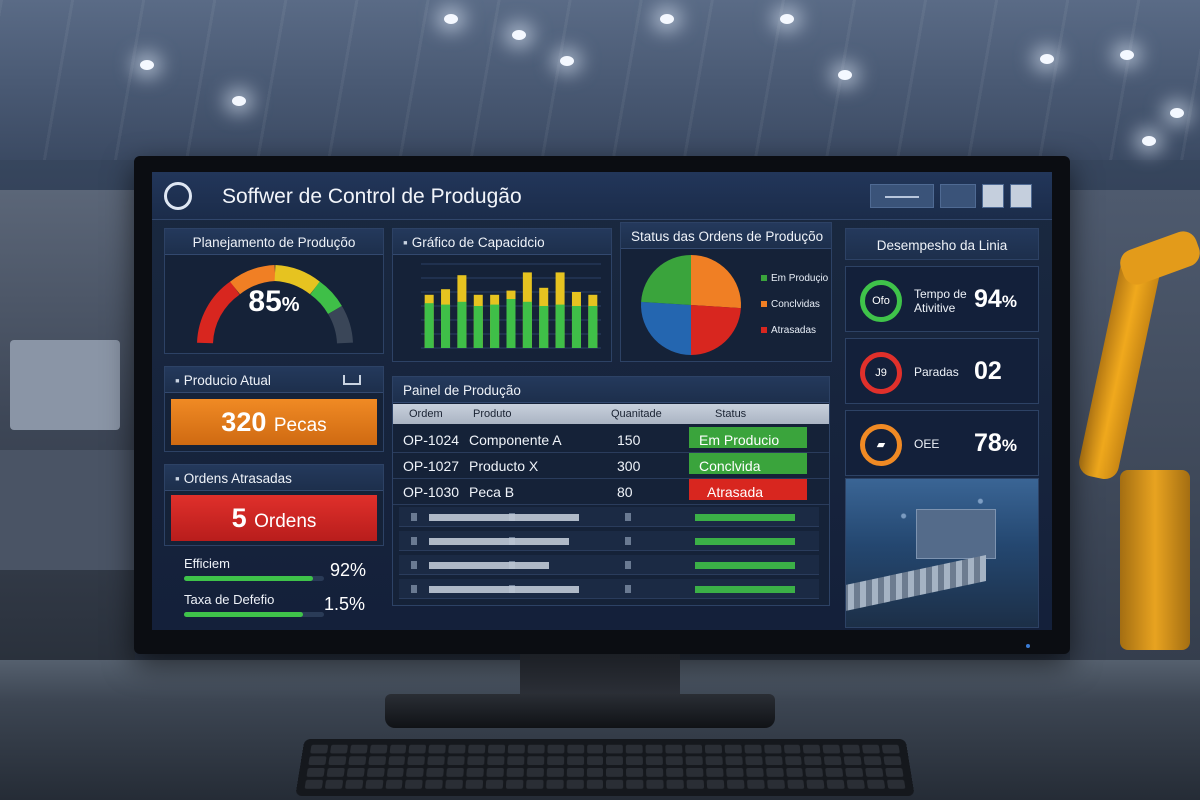  I want to click on late-orders-title: ▪ Ordens Atrasadas, so click(274, 478).